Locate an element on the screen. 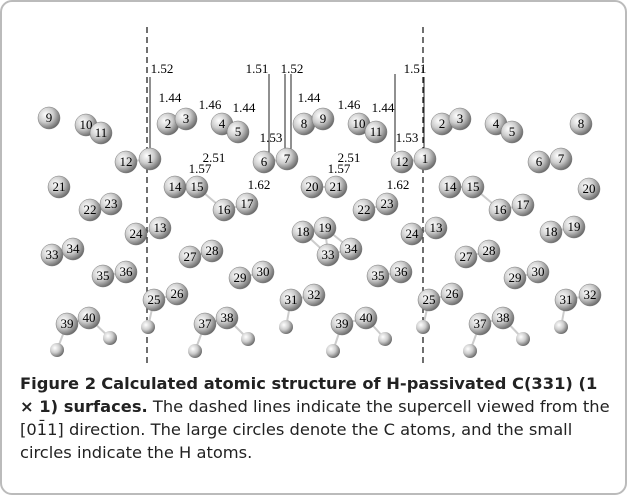  atom-label: 21 is located at coordinates (336, 186).